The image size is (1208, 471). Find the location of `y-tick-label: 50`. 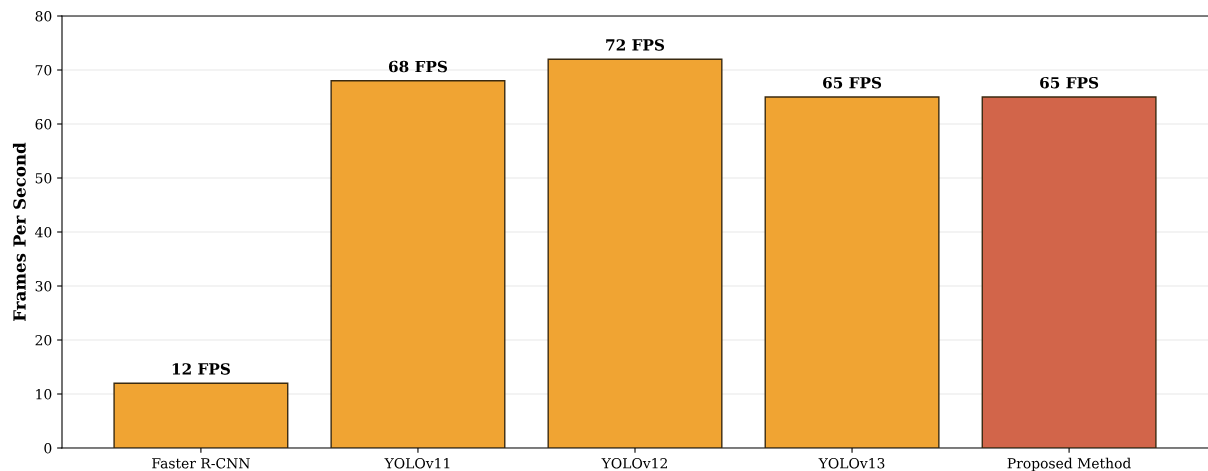

y-tick-label: 50 is located at coordinates (43, 178).